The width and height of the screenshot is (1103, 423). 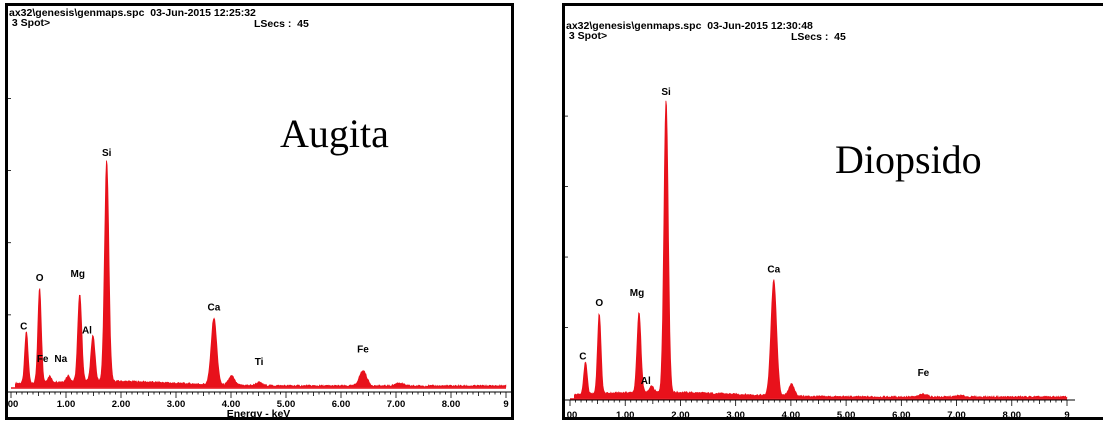 I want to click on peak-label: Ti, so click(x=259, y=362).